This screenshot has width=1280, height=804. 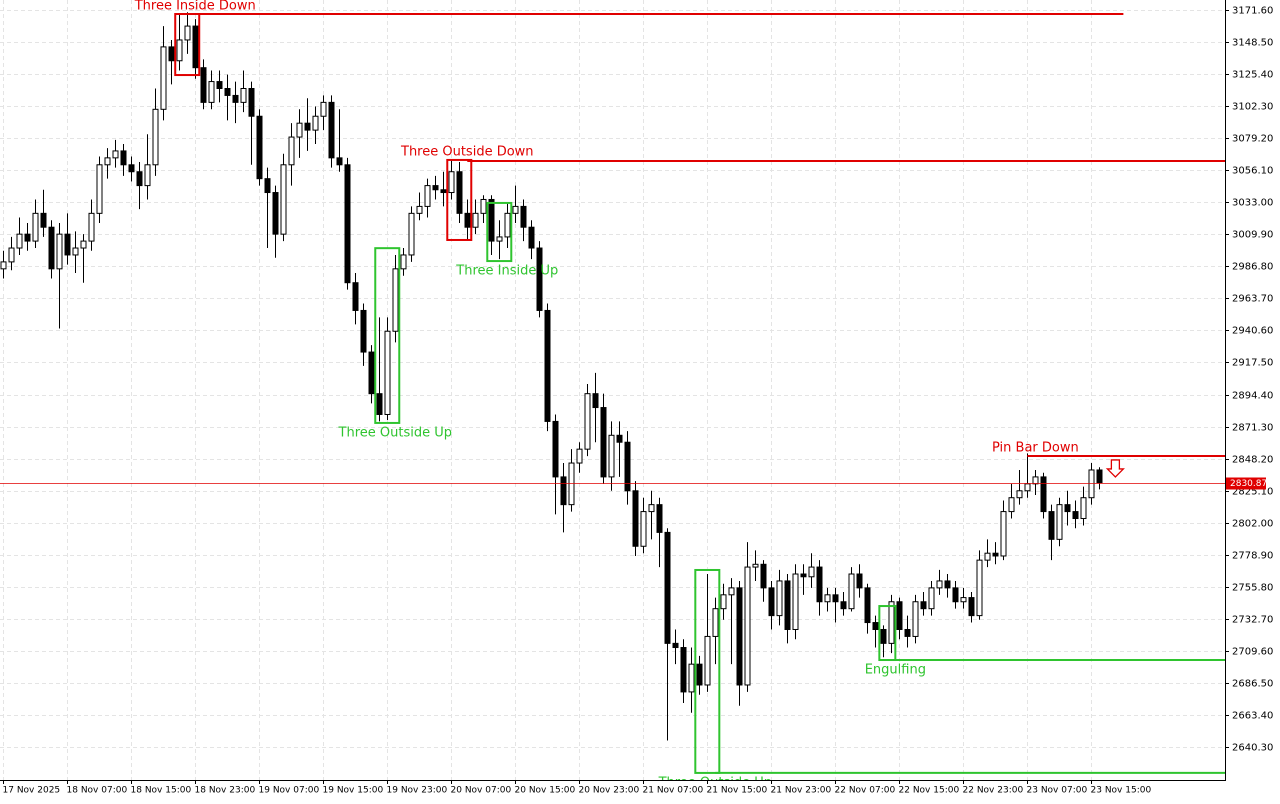 What do you see at coordinates (1252, 684) in the screenshot?
I see `y-tick-label: 2686.50` at bounding box center [1252, 684].